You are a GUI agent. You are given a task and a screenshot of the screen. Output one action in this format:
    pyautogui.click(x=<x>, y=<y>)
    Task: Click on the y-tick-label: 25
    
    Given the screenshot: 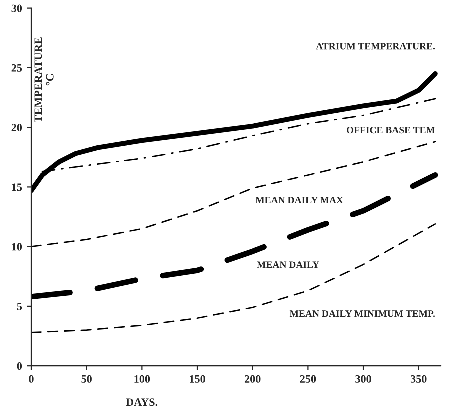 What is the action you would take?
    pyautogui.click(x=17, y=68)
    